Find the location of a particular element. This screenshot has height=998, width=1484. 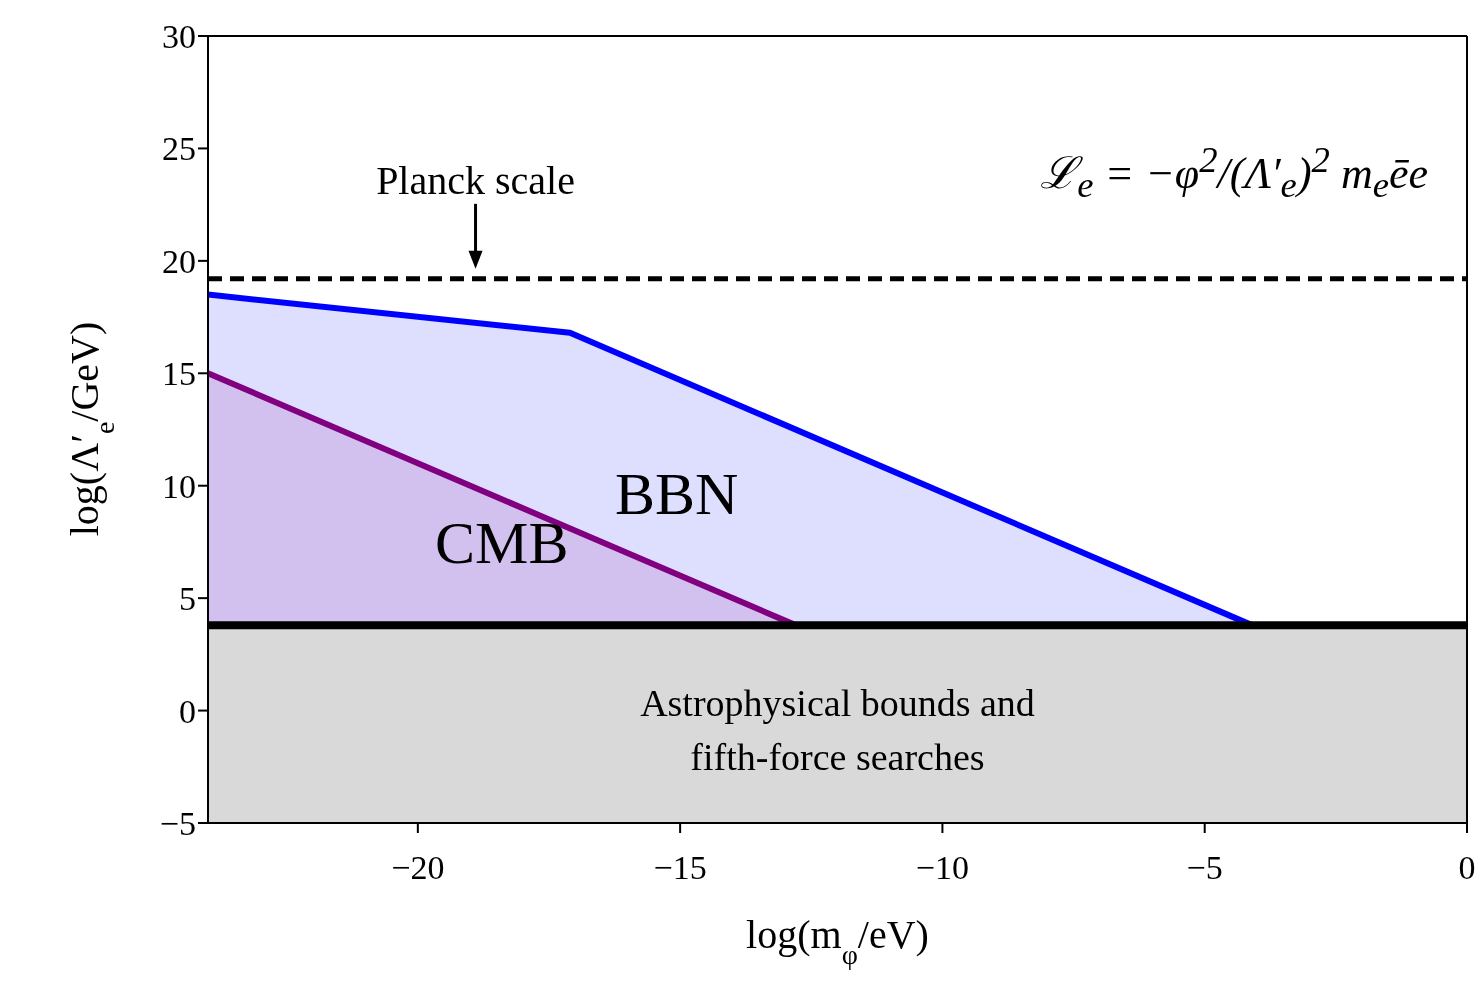

x-tick-label: −5 is located at coordinates (1204, 868).